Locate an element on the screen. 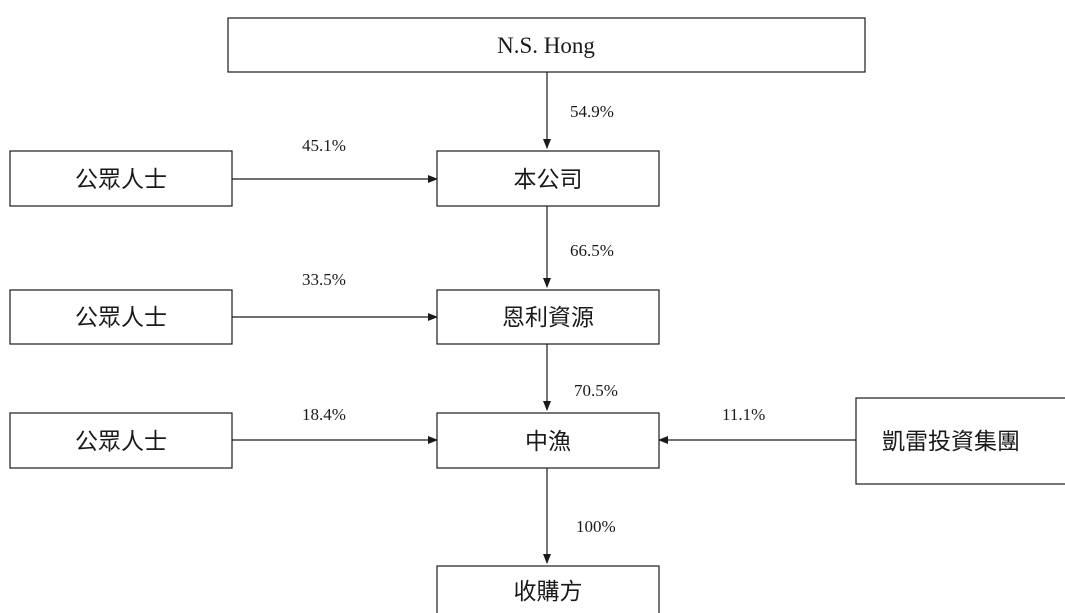 The image size is (1065, 613). node-acquirer: 收購方 is located at coordinates (548, 589).